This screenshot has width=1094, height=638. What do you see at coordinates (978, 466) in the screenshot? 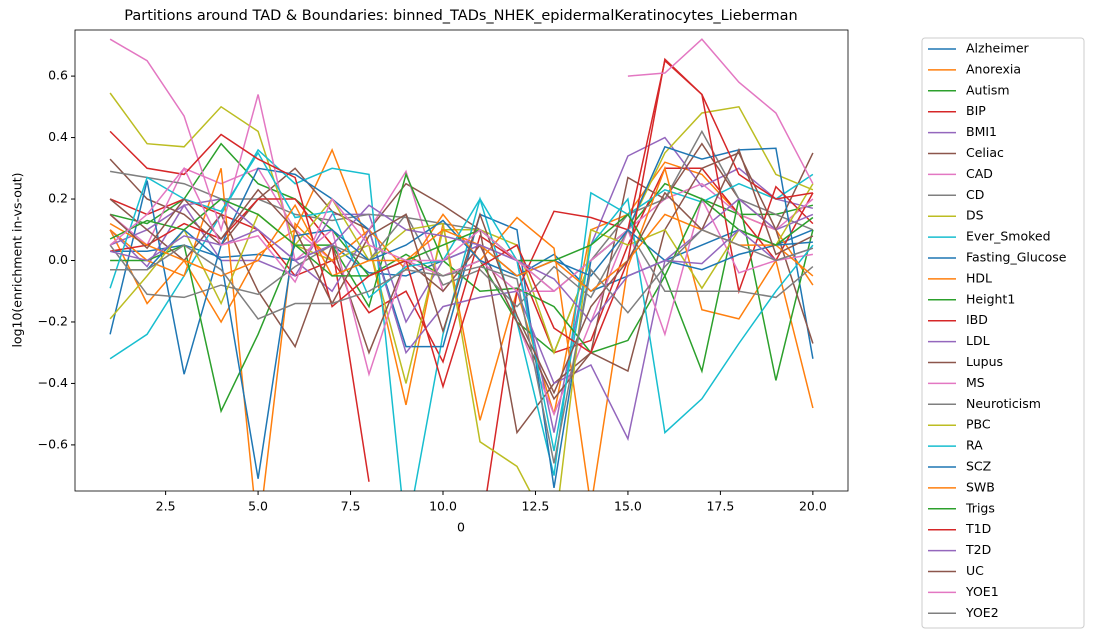
I see `legend-label: SCZ` at bounding box center [978, 466].